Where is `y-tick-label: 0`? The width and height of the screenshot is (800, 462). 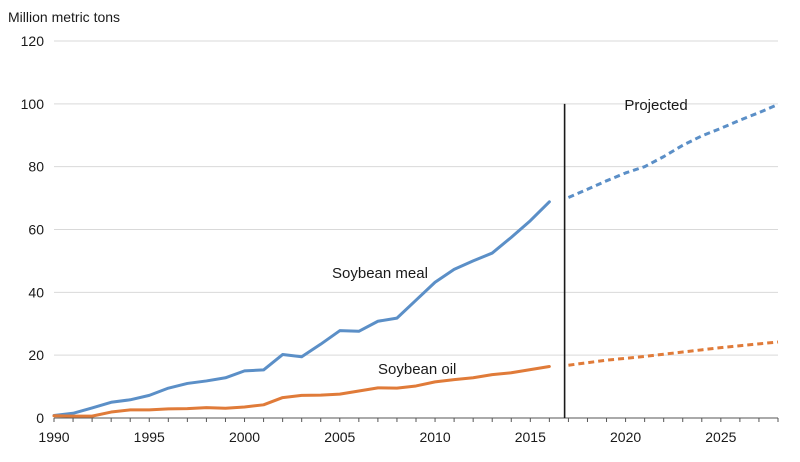
y-tick-label: 0 is located at coordinates (40, 418).